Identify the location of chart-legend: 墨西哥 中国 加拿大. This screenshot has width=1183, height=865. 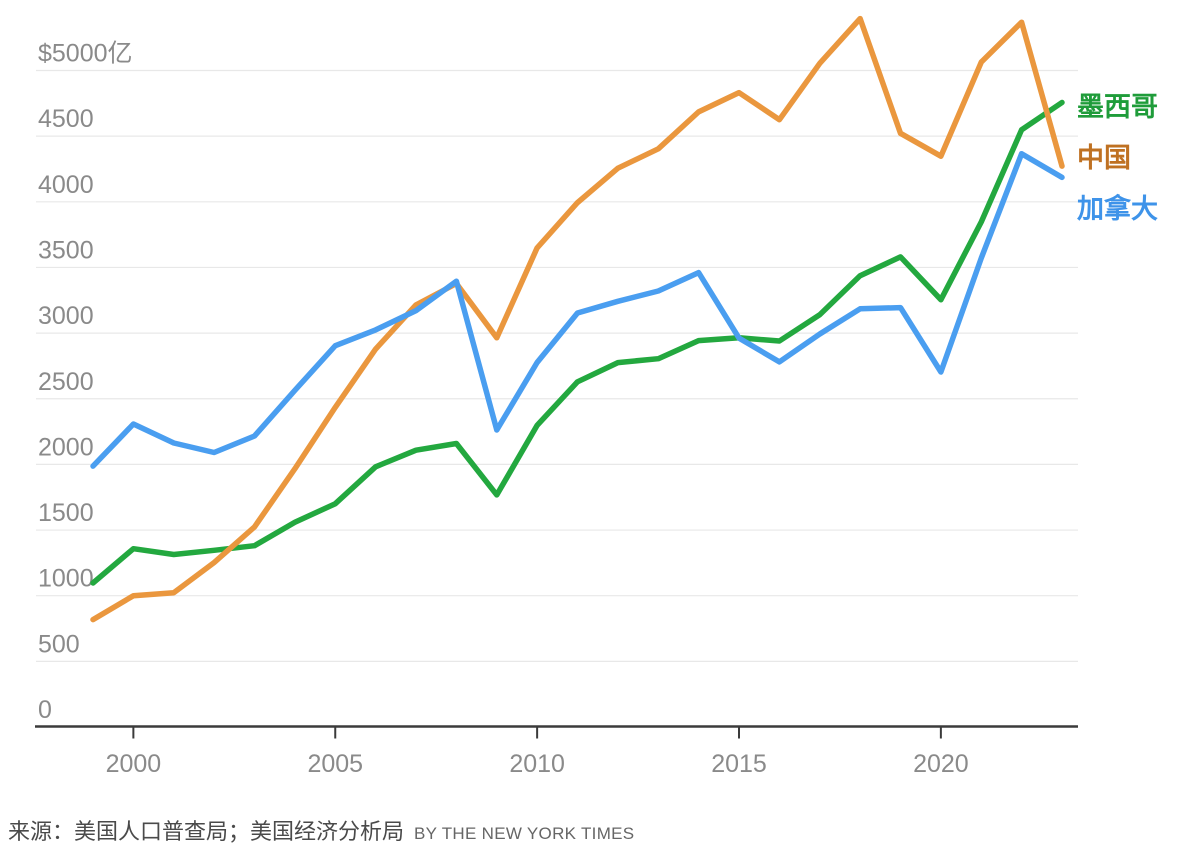
(1127, 169).